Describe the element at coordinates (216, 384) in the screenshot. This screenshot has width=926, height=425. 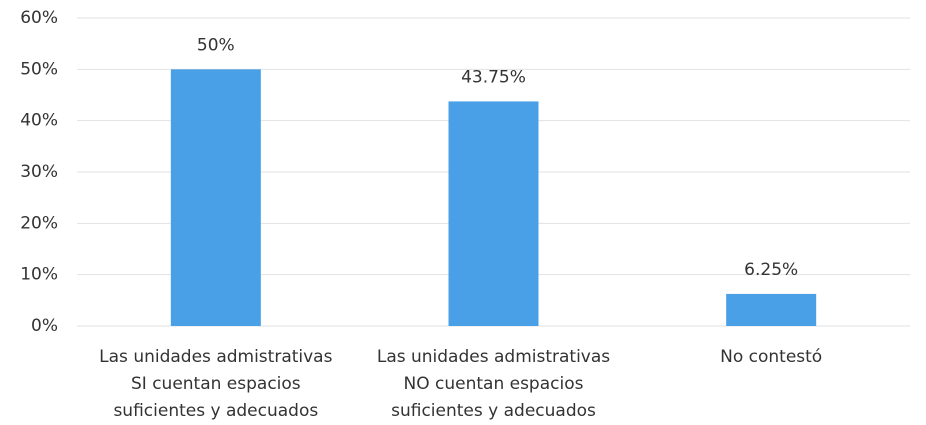
I see `x-tick-label: SI cuentan espacios` at that location.